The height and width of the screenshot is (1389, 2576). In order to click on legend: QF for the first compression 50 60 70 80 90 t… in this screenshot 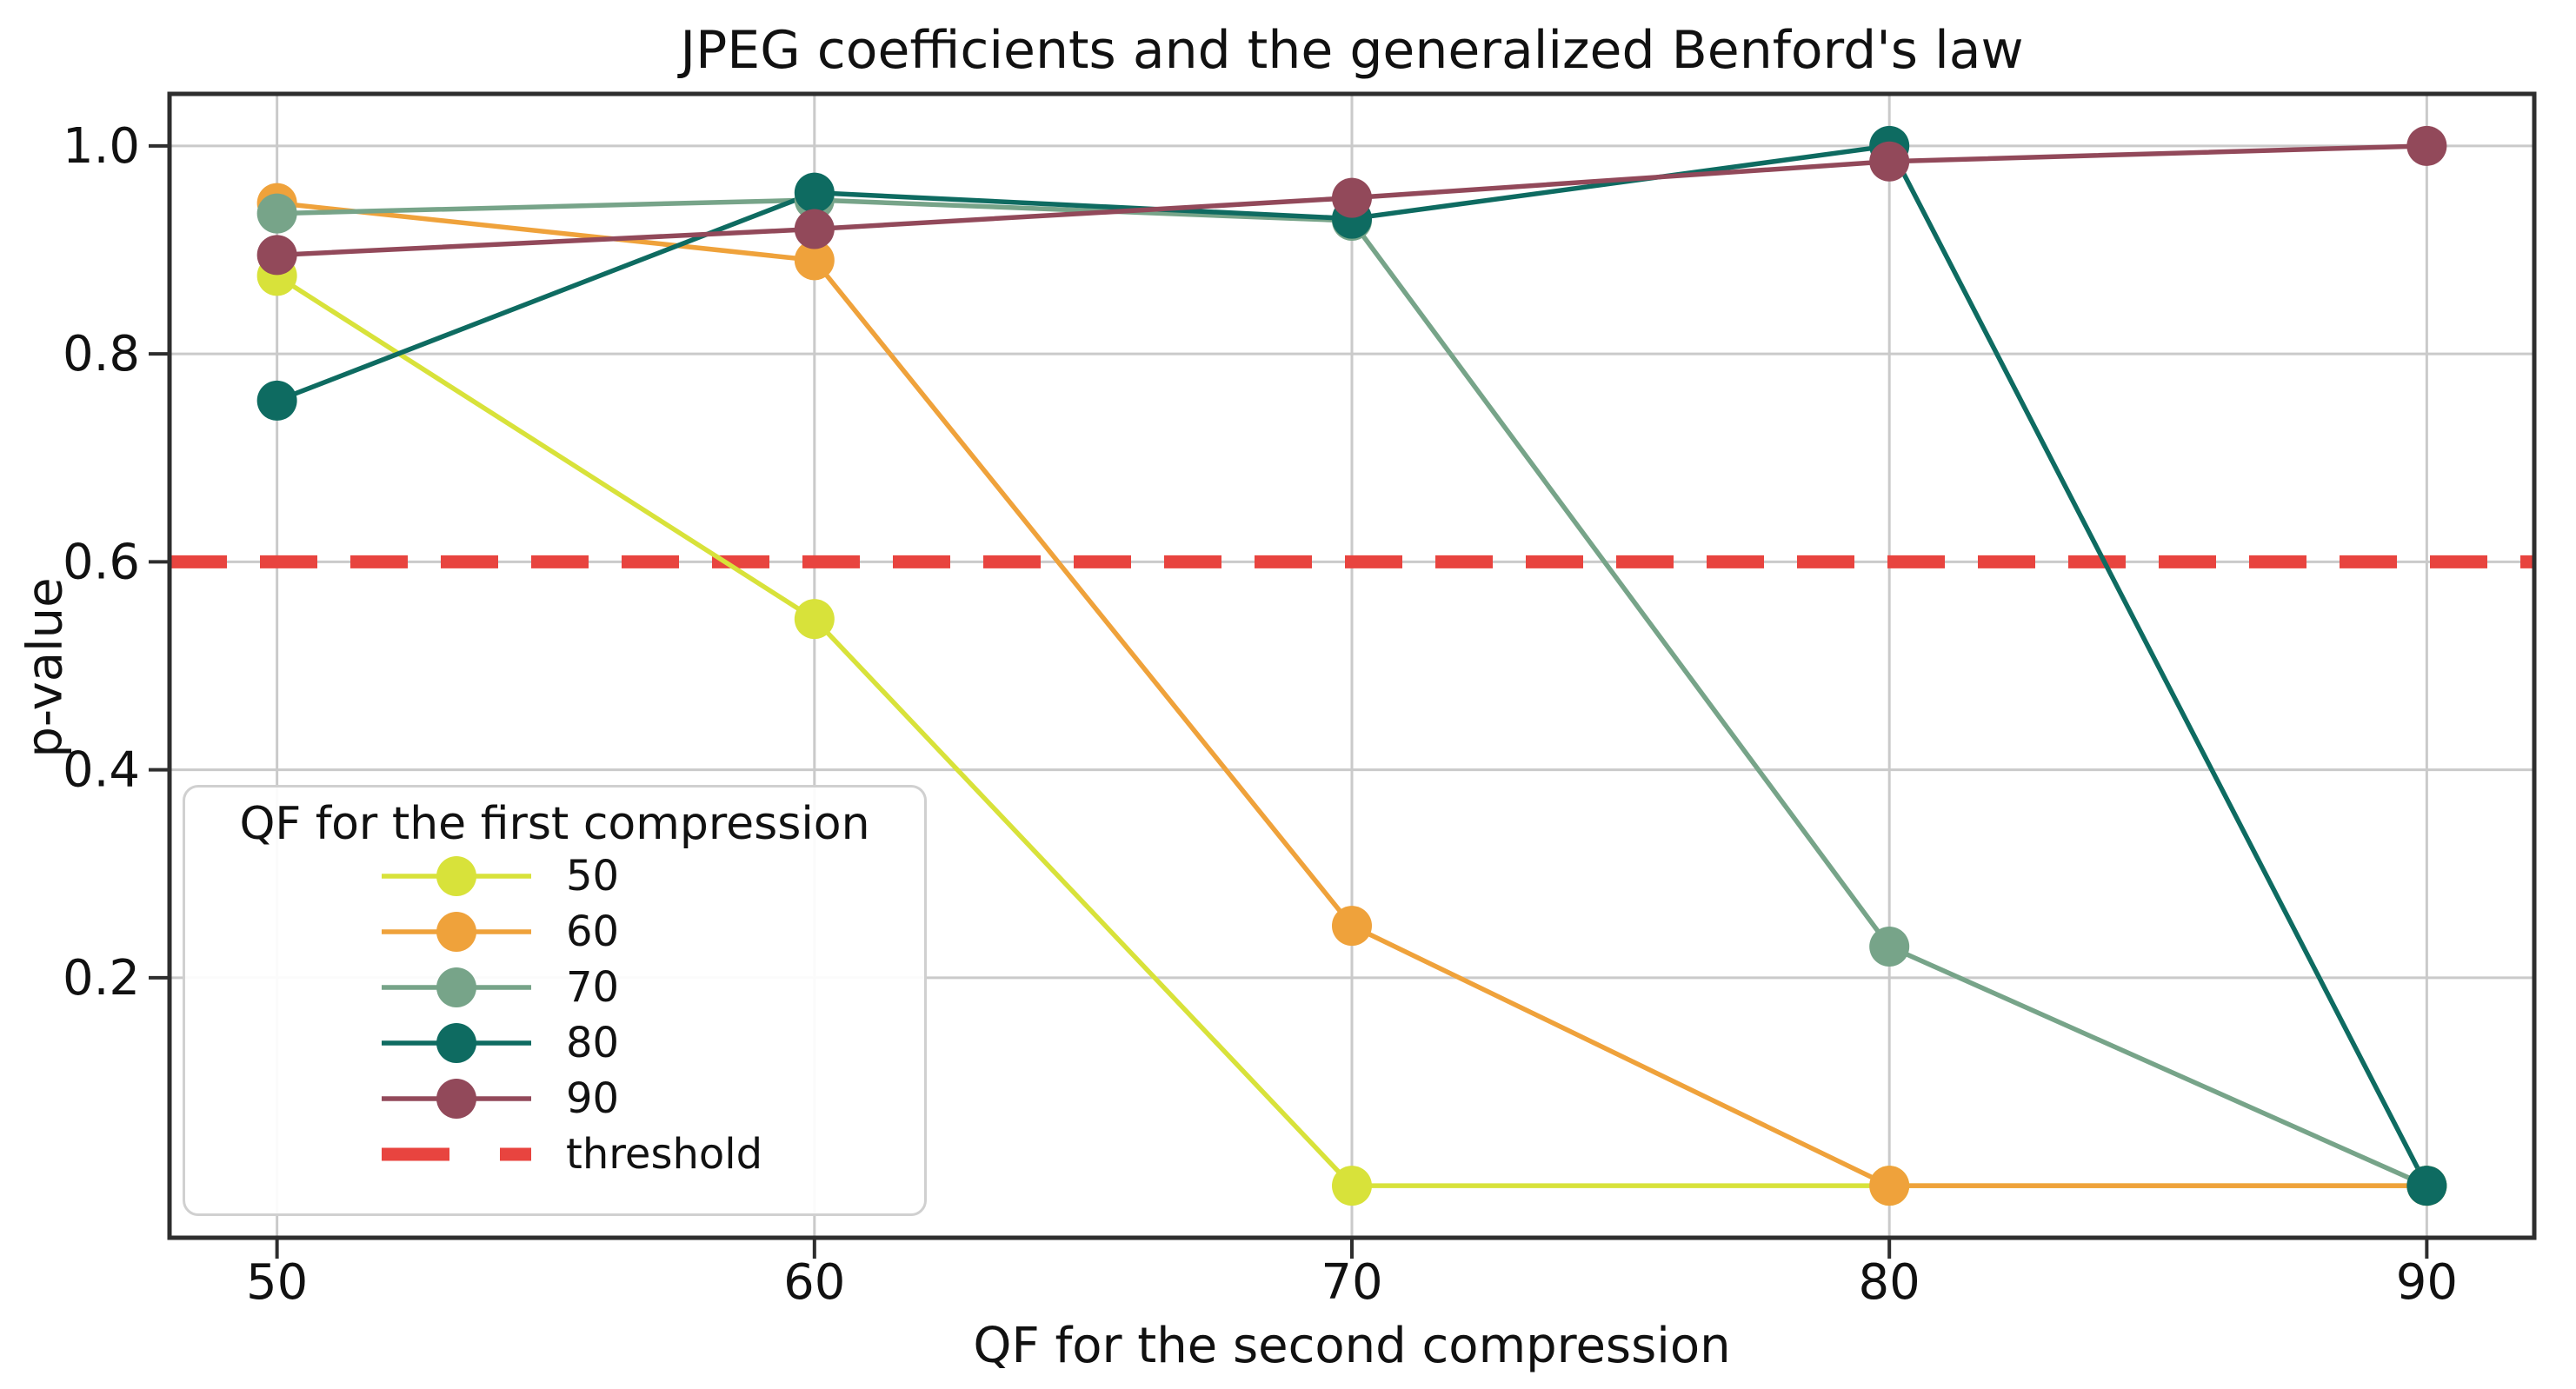, I will do `click(555, 1001)`.